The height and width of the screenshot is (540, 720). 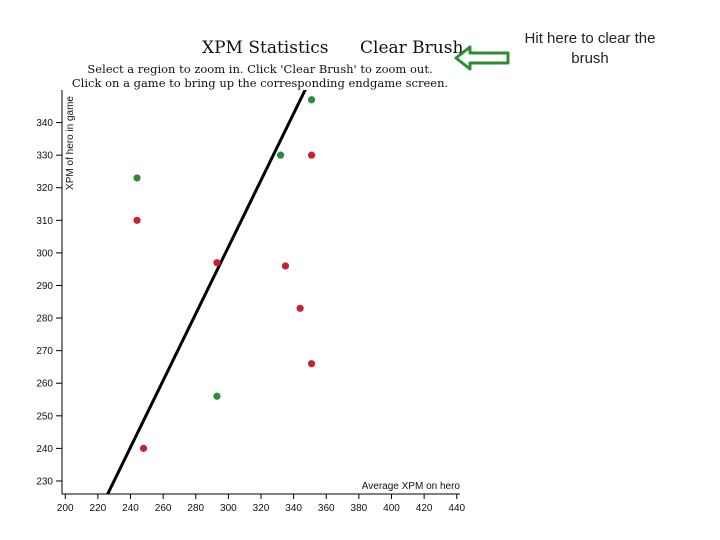 What do you see at coordinates (195, 508) in the screenshot?
I see `x-tick-label: 280` at bounding box center [195, 508].